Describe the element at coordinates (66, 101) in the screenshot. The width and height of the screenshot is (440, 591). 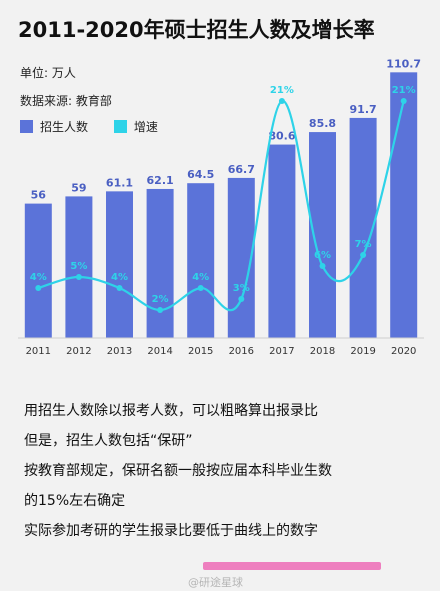
I see `source-label: 数据来源: 教育部` at that location.